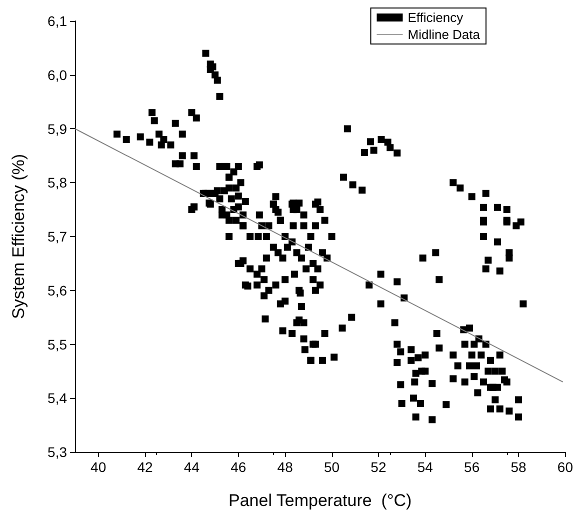  I want to click on y-tick-label: 5,4, so click(58, 398).